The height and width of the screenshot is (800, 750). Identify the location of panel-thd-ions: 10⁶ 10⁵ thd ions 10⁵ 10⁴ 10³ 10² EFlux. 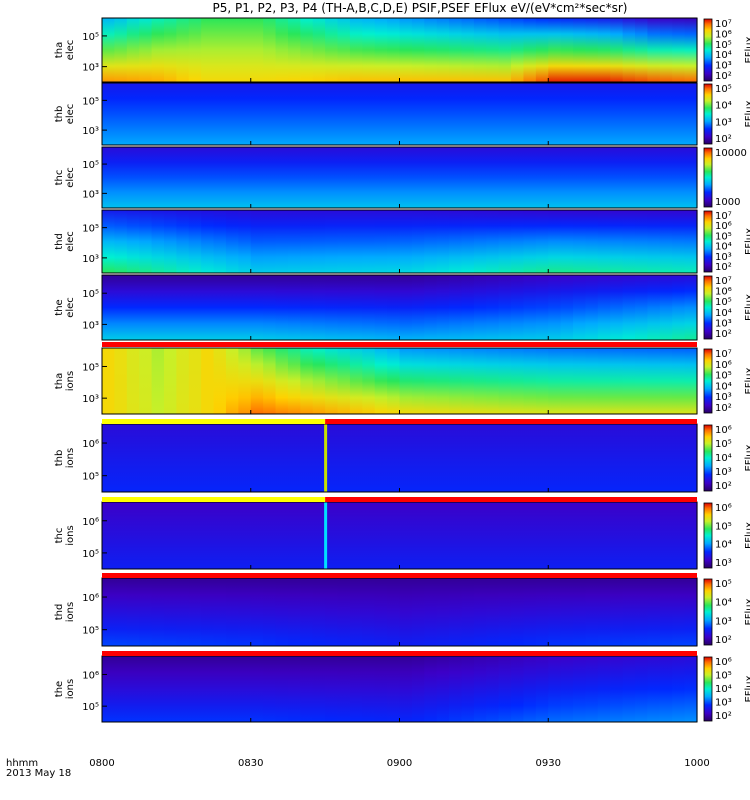
(402, 612).